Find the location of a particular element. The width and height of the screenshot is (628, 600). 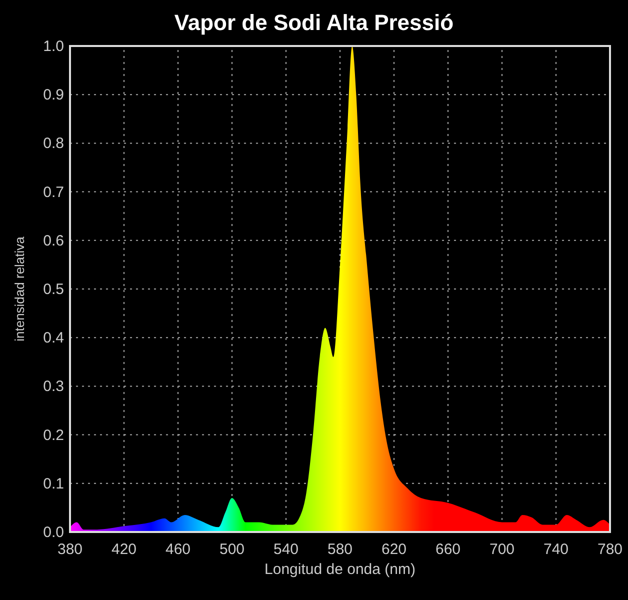

x-tick-label: 740 is located at coordinates (556, 549).